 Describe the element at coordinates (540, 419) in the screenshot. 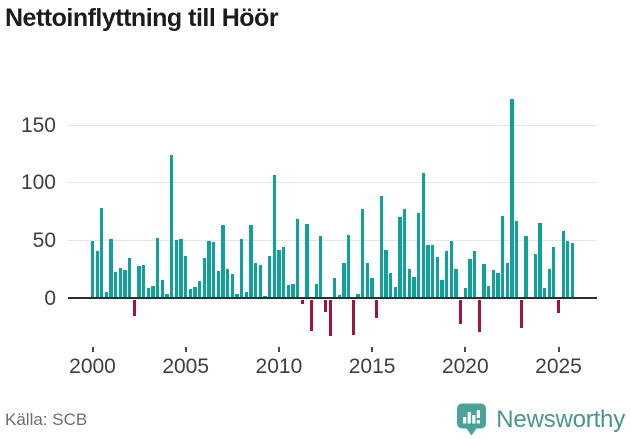

I see `newsworthy-logo: Newsworthy` at that location.